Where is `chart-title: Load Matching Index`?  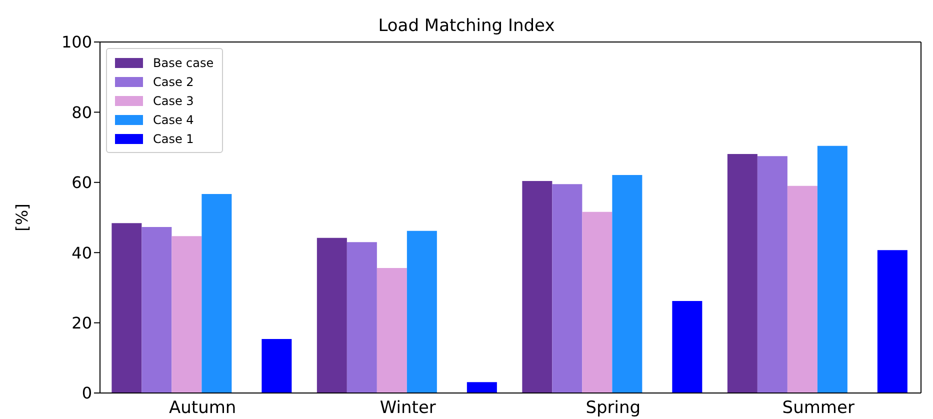 chart-title: Load Matching Index is located at coordinates (466, 26).